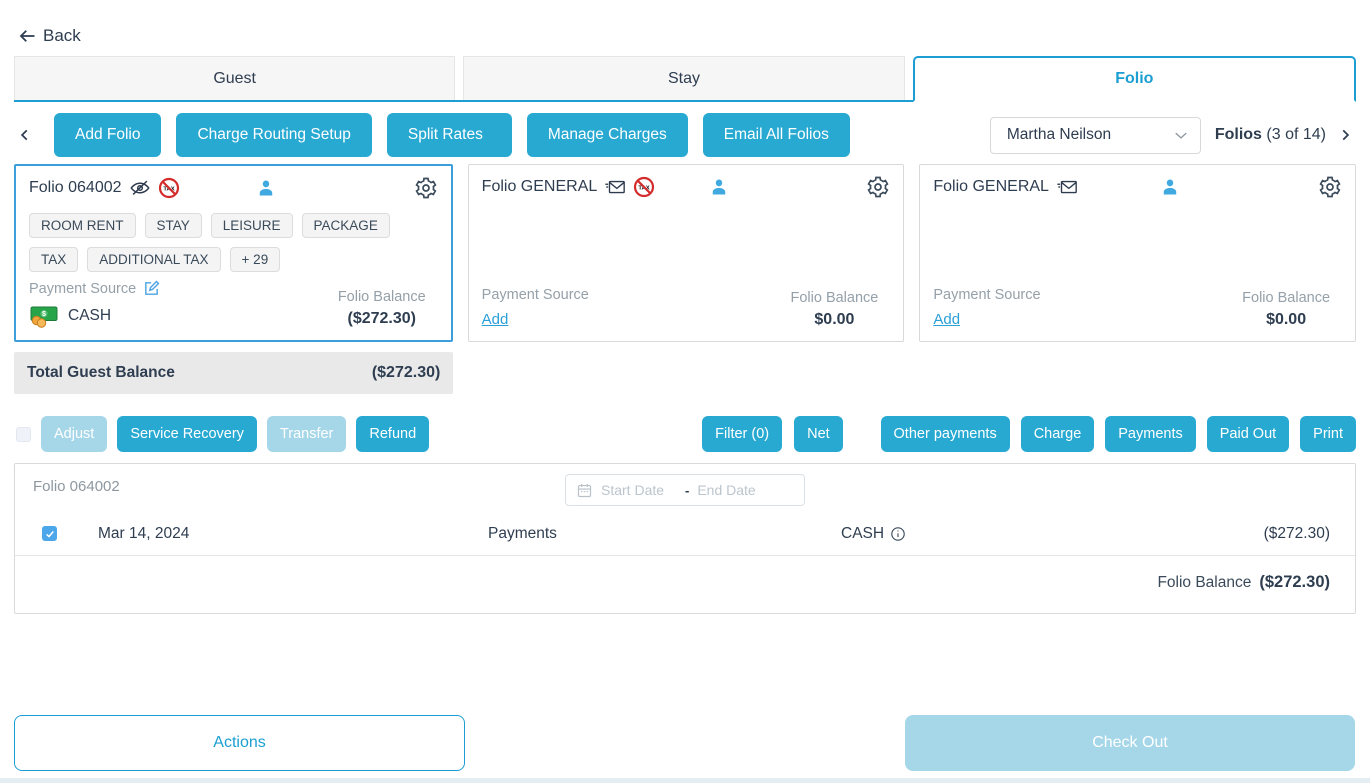  I want to click on adjust-button: Adjust, so click(74, 434).